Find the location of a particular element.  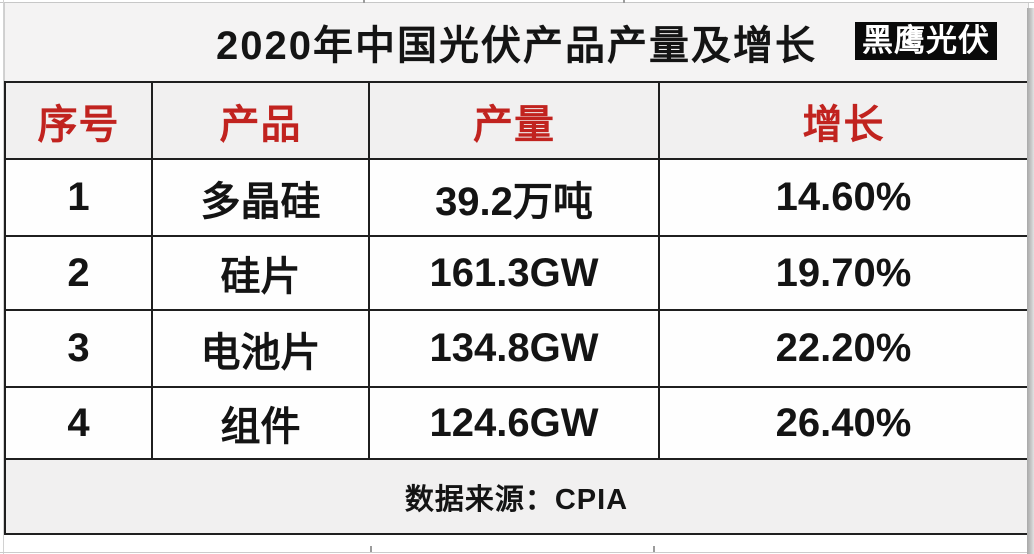

cell-product: 组件 is located at coordinates (260, 423).